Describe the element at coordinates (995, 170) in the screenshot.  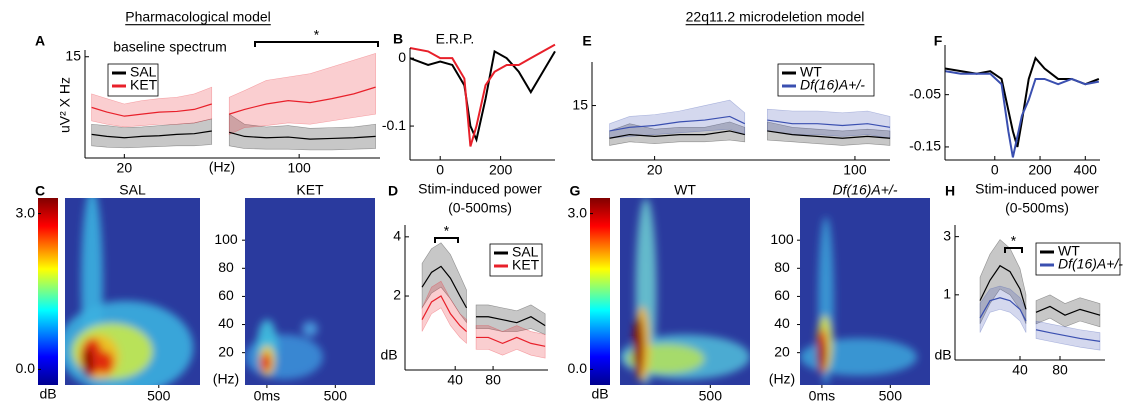
I see `x-tick-label: 0` at that location.